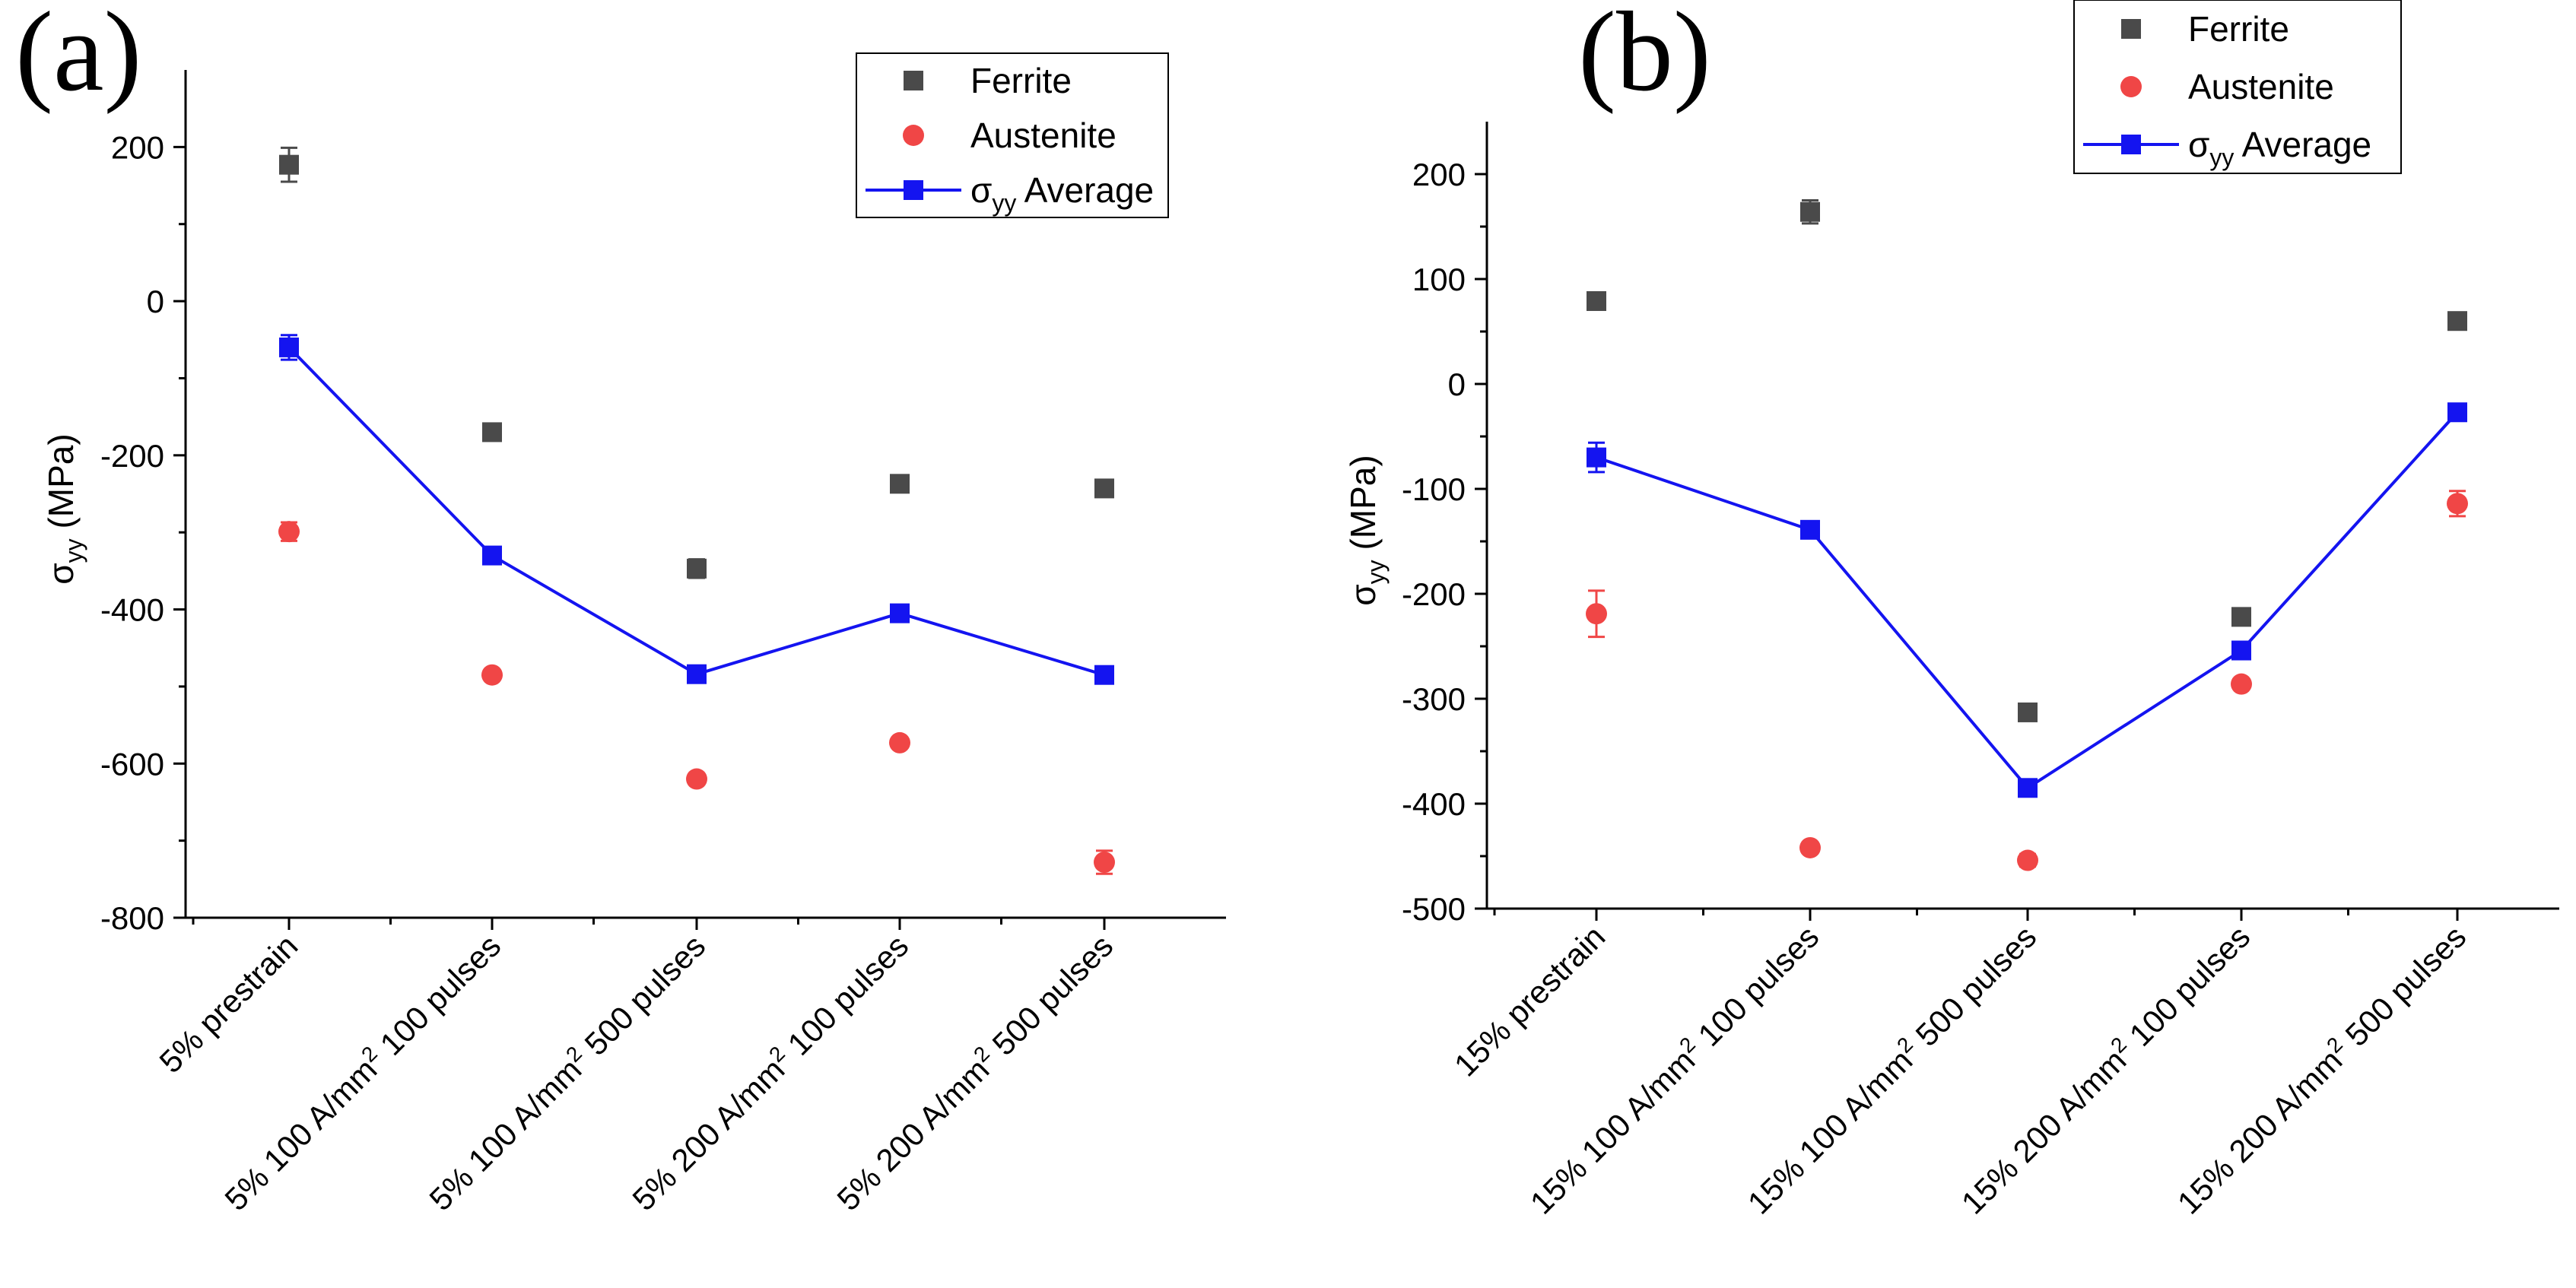 The image size is (2576, 1288). I want to click on y-tick-label: -300, so click(1434, 699).